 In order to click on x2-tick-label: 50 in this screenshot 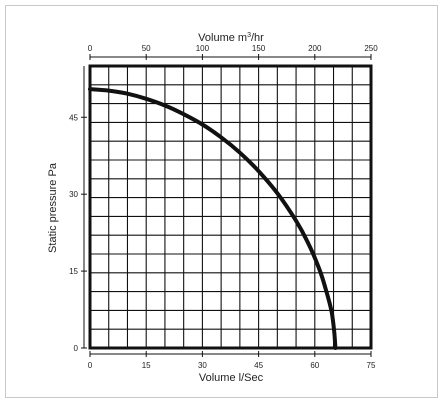, I will do `click(146, 48)`.